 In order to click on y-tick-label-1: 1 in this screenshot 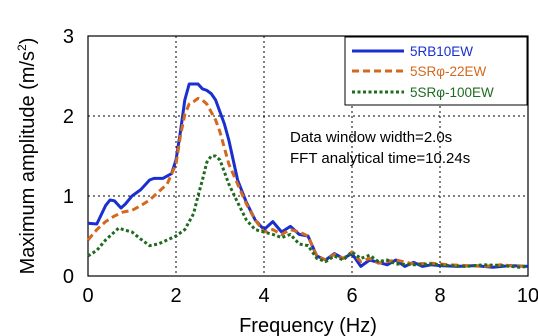, I will do `click(68, 197)`.